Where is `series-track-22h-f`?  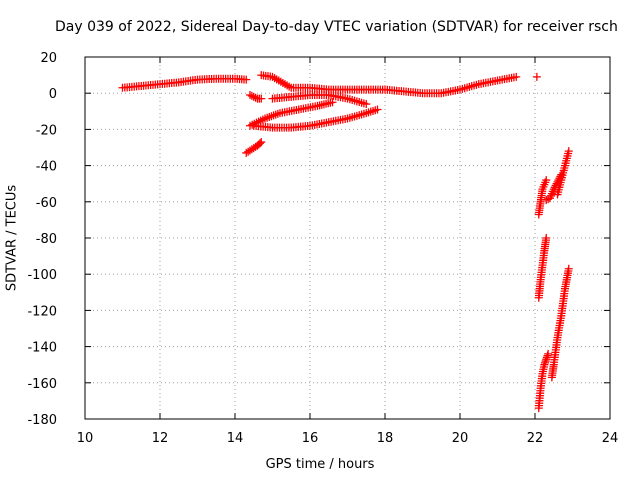 series-track-22h-f is located at coordinates (560, 323).